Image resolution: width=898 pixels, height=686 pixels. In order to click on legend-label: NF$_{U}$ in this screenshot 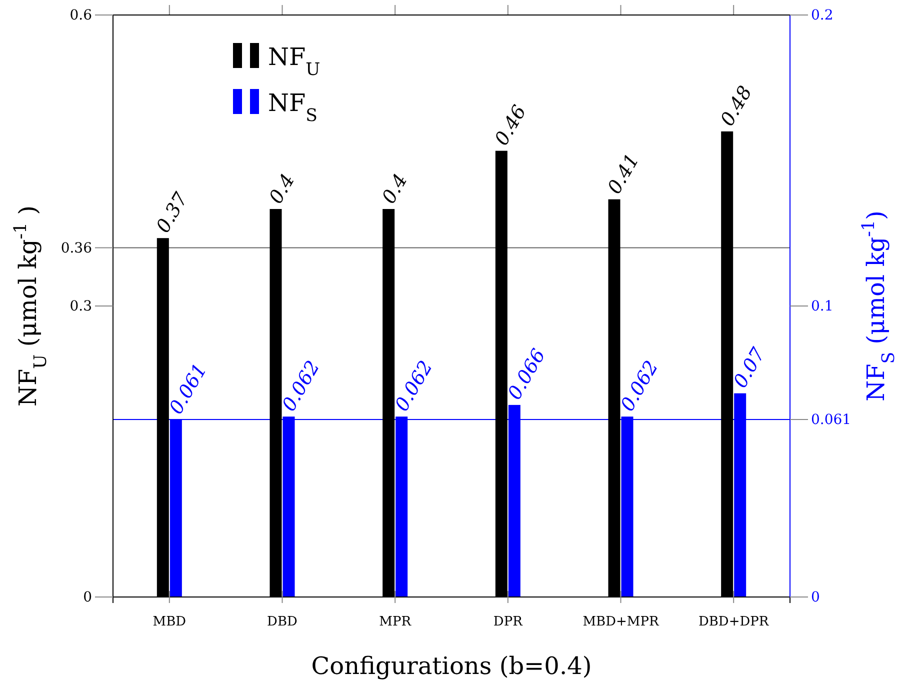, I will do `click(294, 61)`.